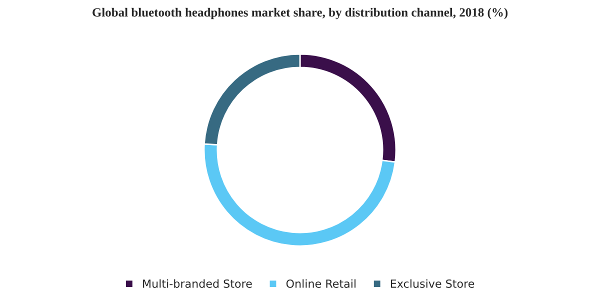 This screenshot has width=600, height=300. Describe the element at coordinates (300, 14) in the screenshot. I see `chart-title: Global bluetooth headphones market share, by distribution channel, 2018 (%)` at that location.